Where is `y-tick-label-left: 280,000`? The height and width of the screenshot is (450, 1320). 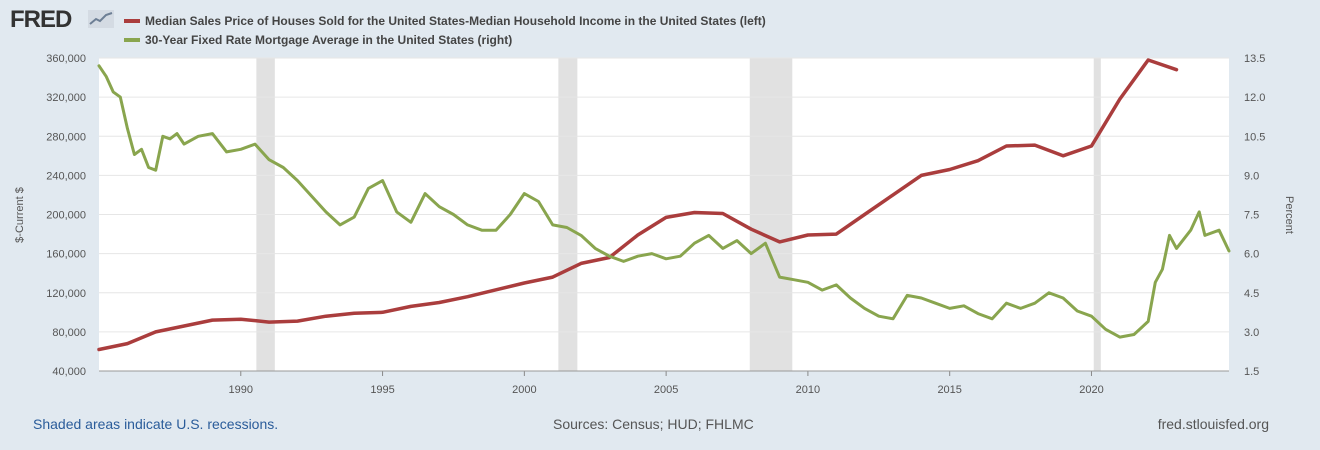
y-tick-label-left: 280,000 is located at coordinates (66, 137).